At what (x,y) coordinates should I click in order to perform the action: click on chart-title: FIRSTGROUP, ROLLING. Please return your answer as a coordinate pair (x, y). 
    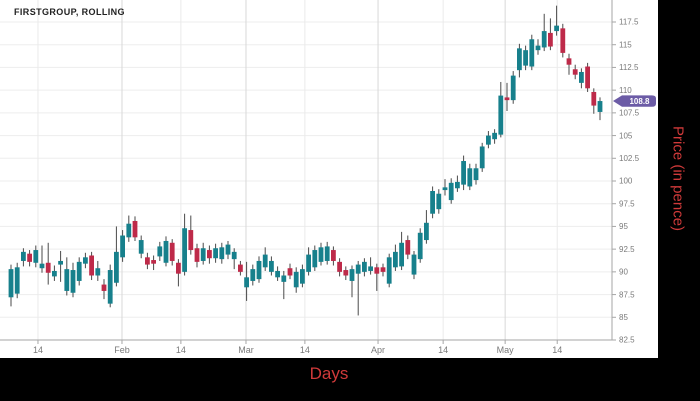
    Looking at the image, I should click on (69, 12).